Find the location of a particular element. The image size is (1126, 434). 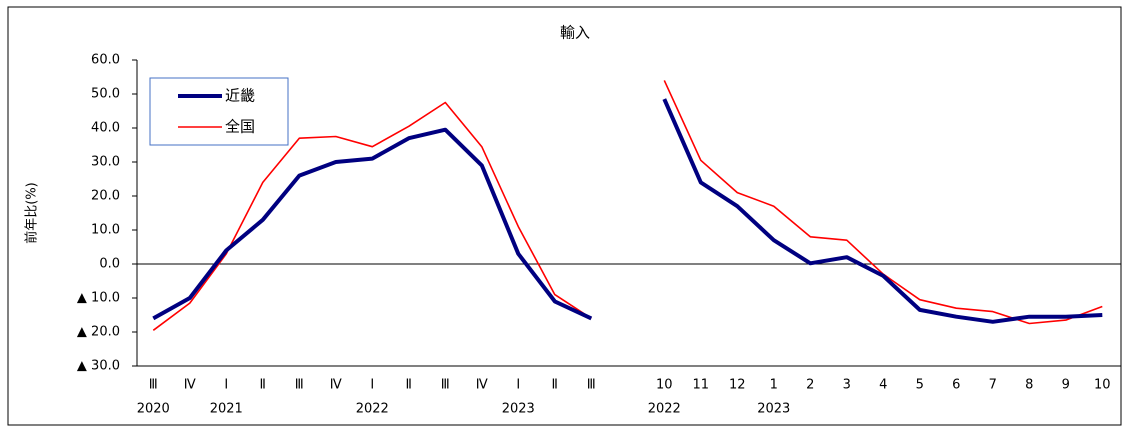

x-tick-label: 6 is located at coordinates (956, 385).